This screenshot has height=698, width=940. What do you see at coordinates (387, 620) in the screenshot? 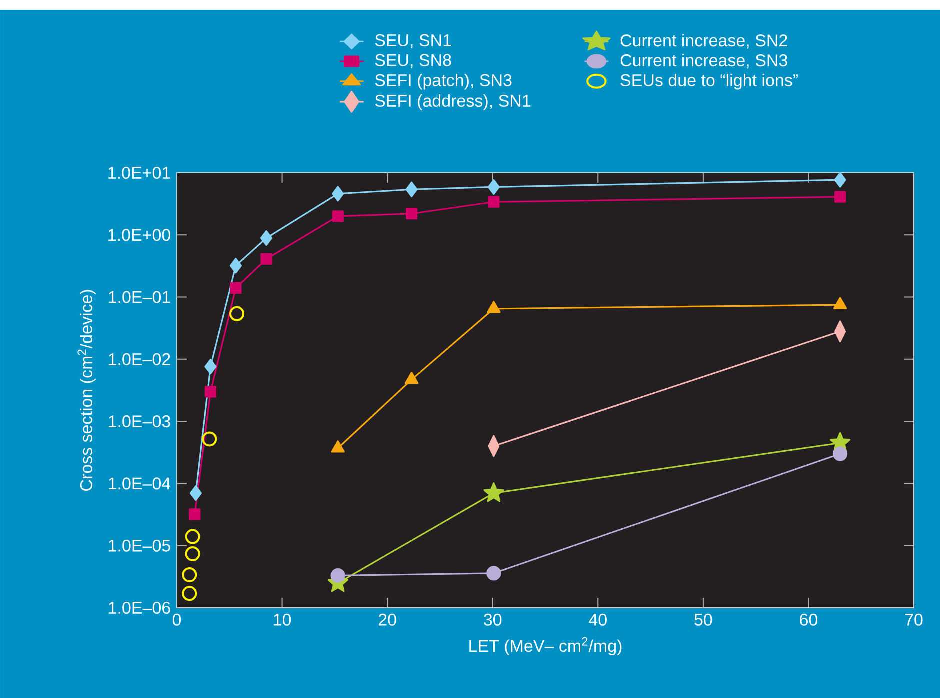
I see `x-tick-label: 20` at bounding box center [387, 620].